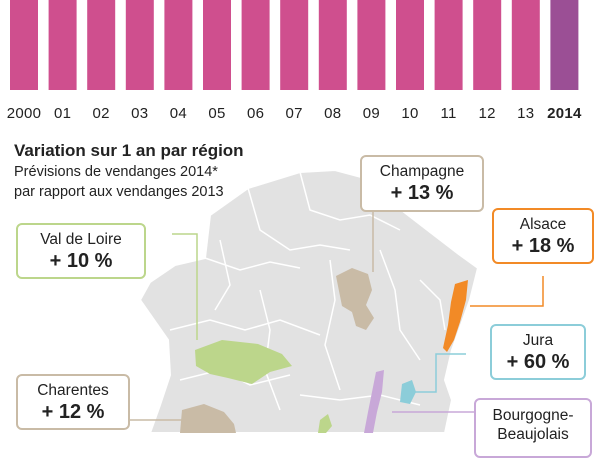 The height and width of the screenshot is (458, 600). What do you see at coordinates (538, 362) in the screenshot?
I see `jura-value: + 60 %` at bounding box center [538, 362].